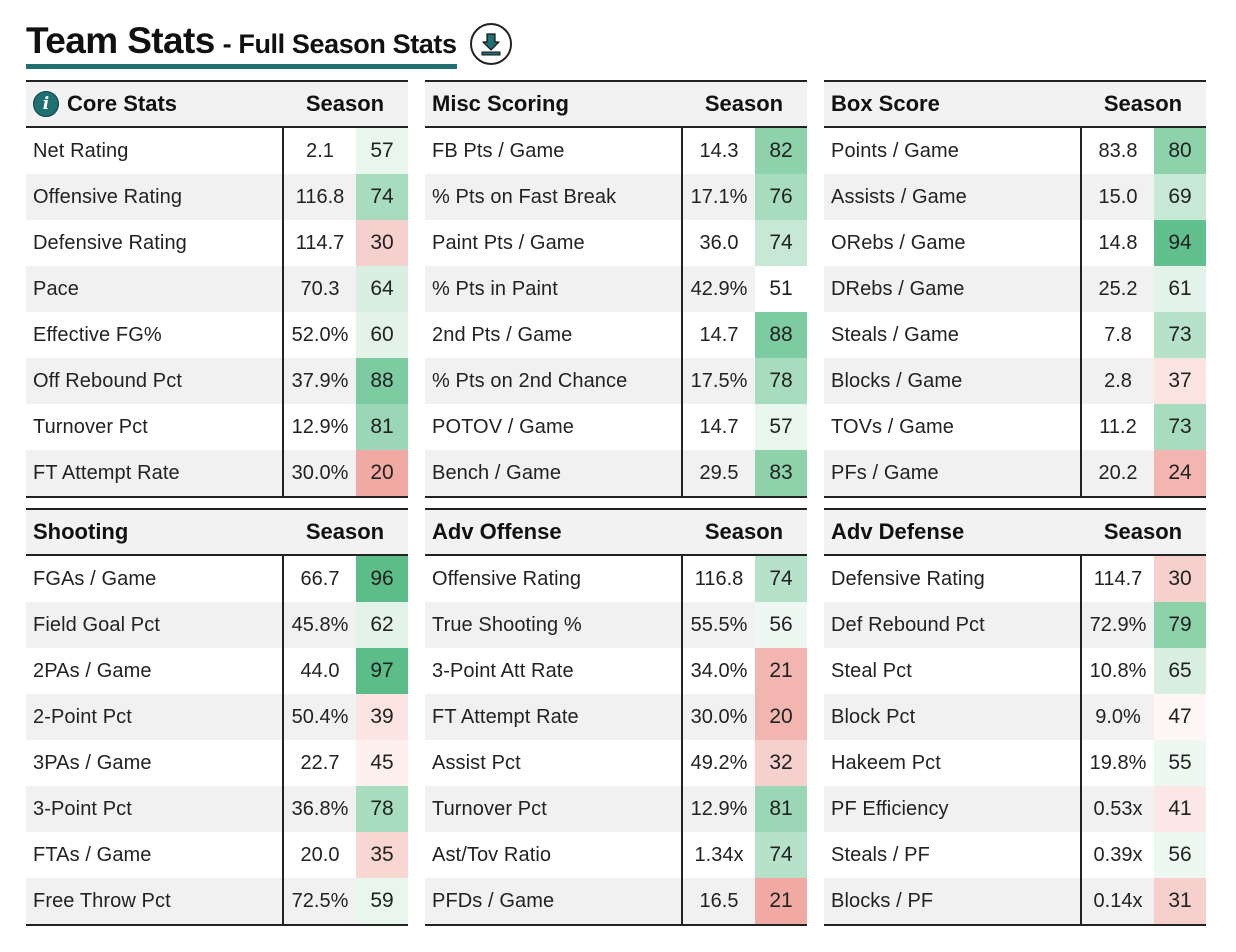  Describe the element at coordinates (616, 855) in the screenshot. I see `stat-row: Ast/Tov Ratio 1.34x 74` at that location.